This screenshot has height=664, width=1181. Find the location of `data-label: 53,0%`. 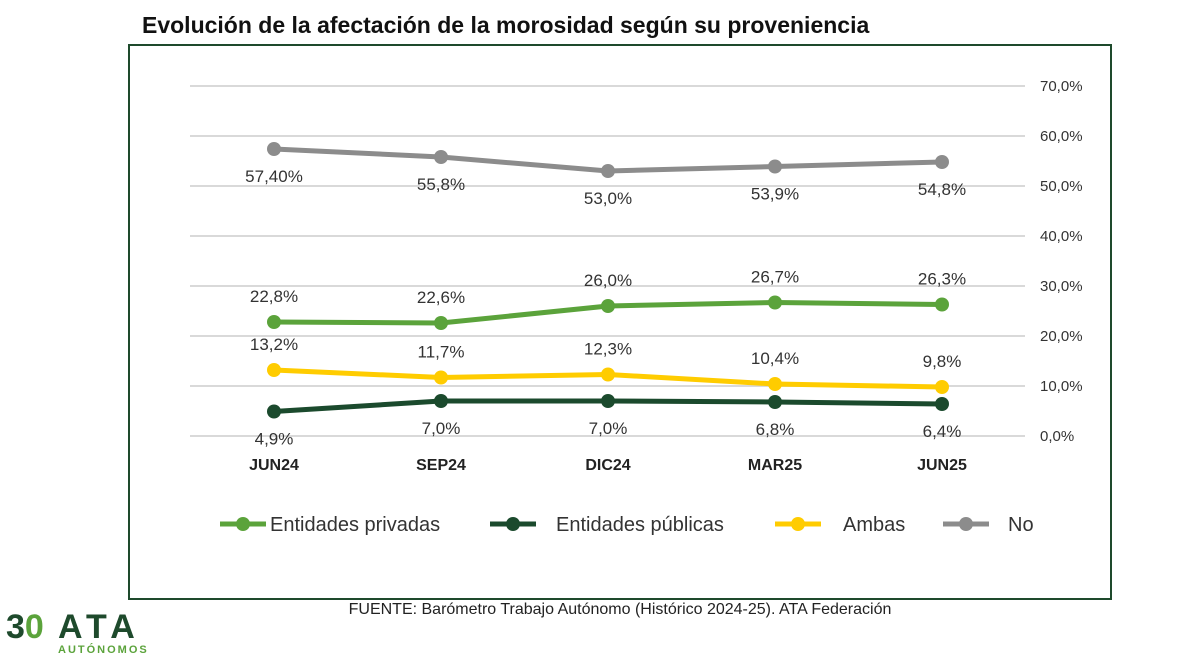

data-label: 53,0% is located at coordinates (608, 198).